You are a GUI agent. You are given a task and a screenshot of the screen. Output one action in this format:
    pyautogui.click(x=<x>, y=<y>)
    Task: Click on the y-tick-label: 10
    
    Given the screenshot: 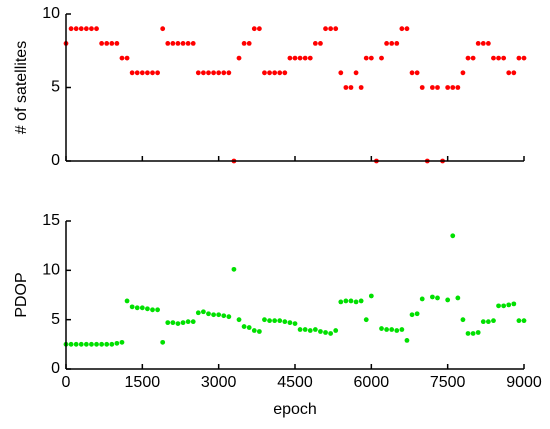 What is the action you would take?
    pyautogui.click(x=51, y=270)
    